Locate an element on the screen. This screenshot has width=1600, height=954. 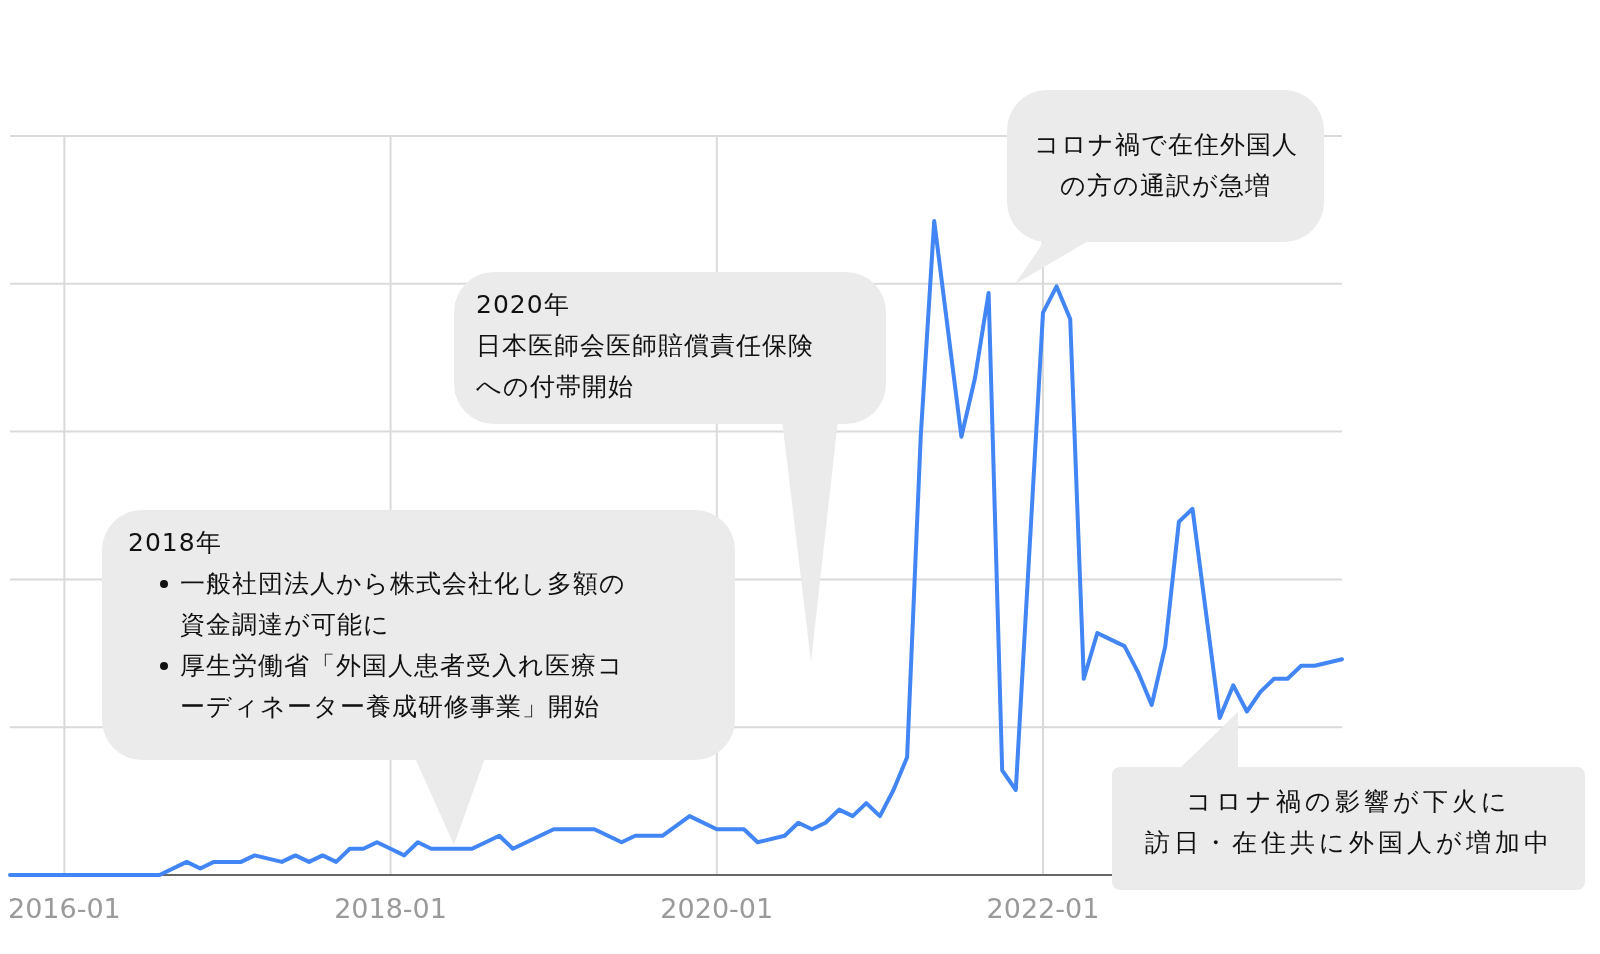
annotation: 2018年 is located at coordinates (175, 543).